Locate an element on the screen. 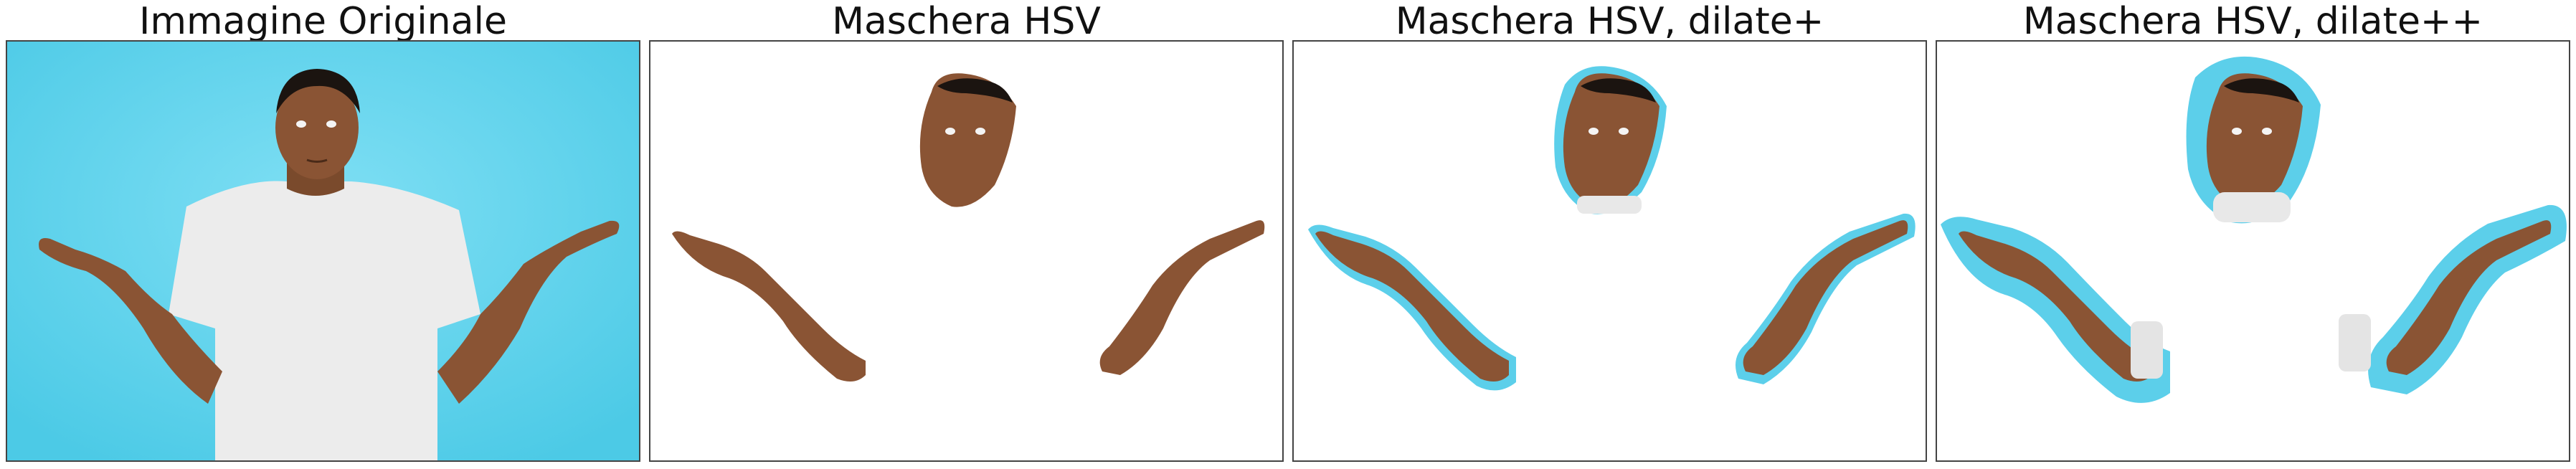 The width and height of the screenshot is (2576, 469). panel-title: Maschera HSV, dilate++ is located at coordinates (2252, 21).